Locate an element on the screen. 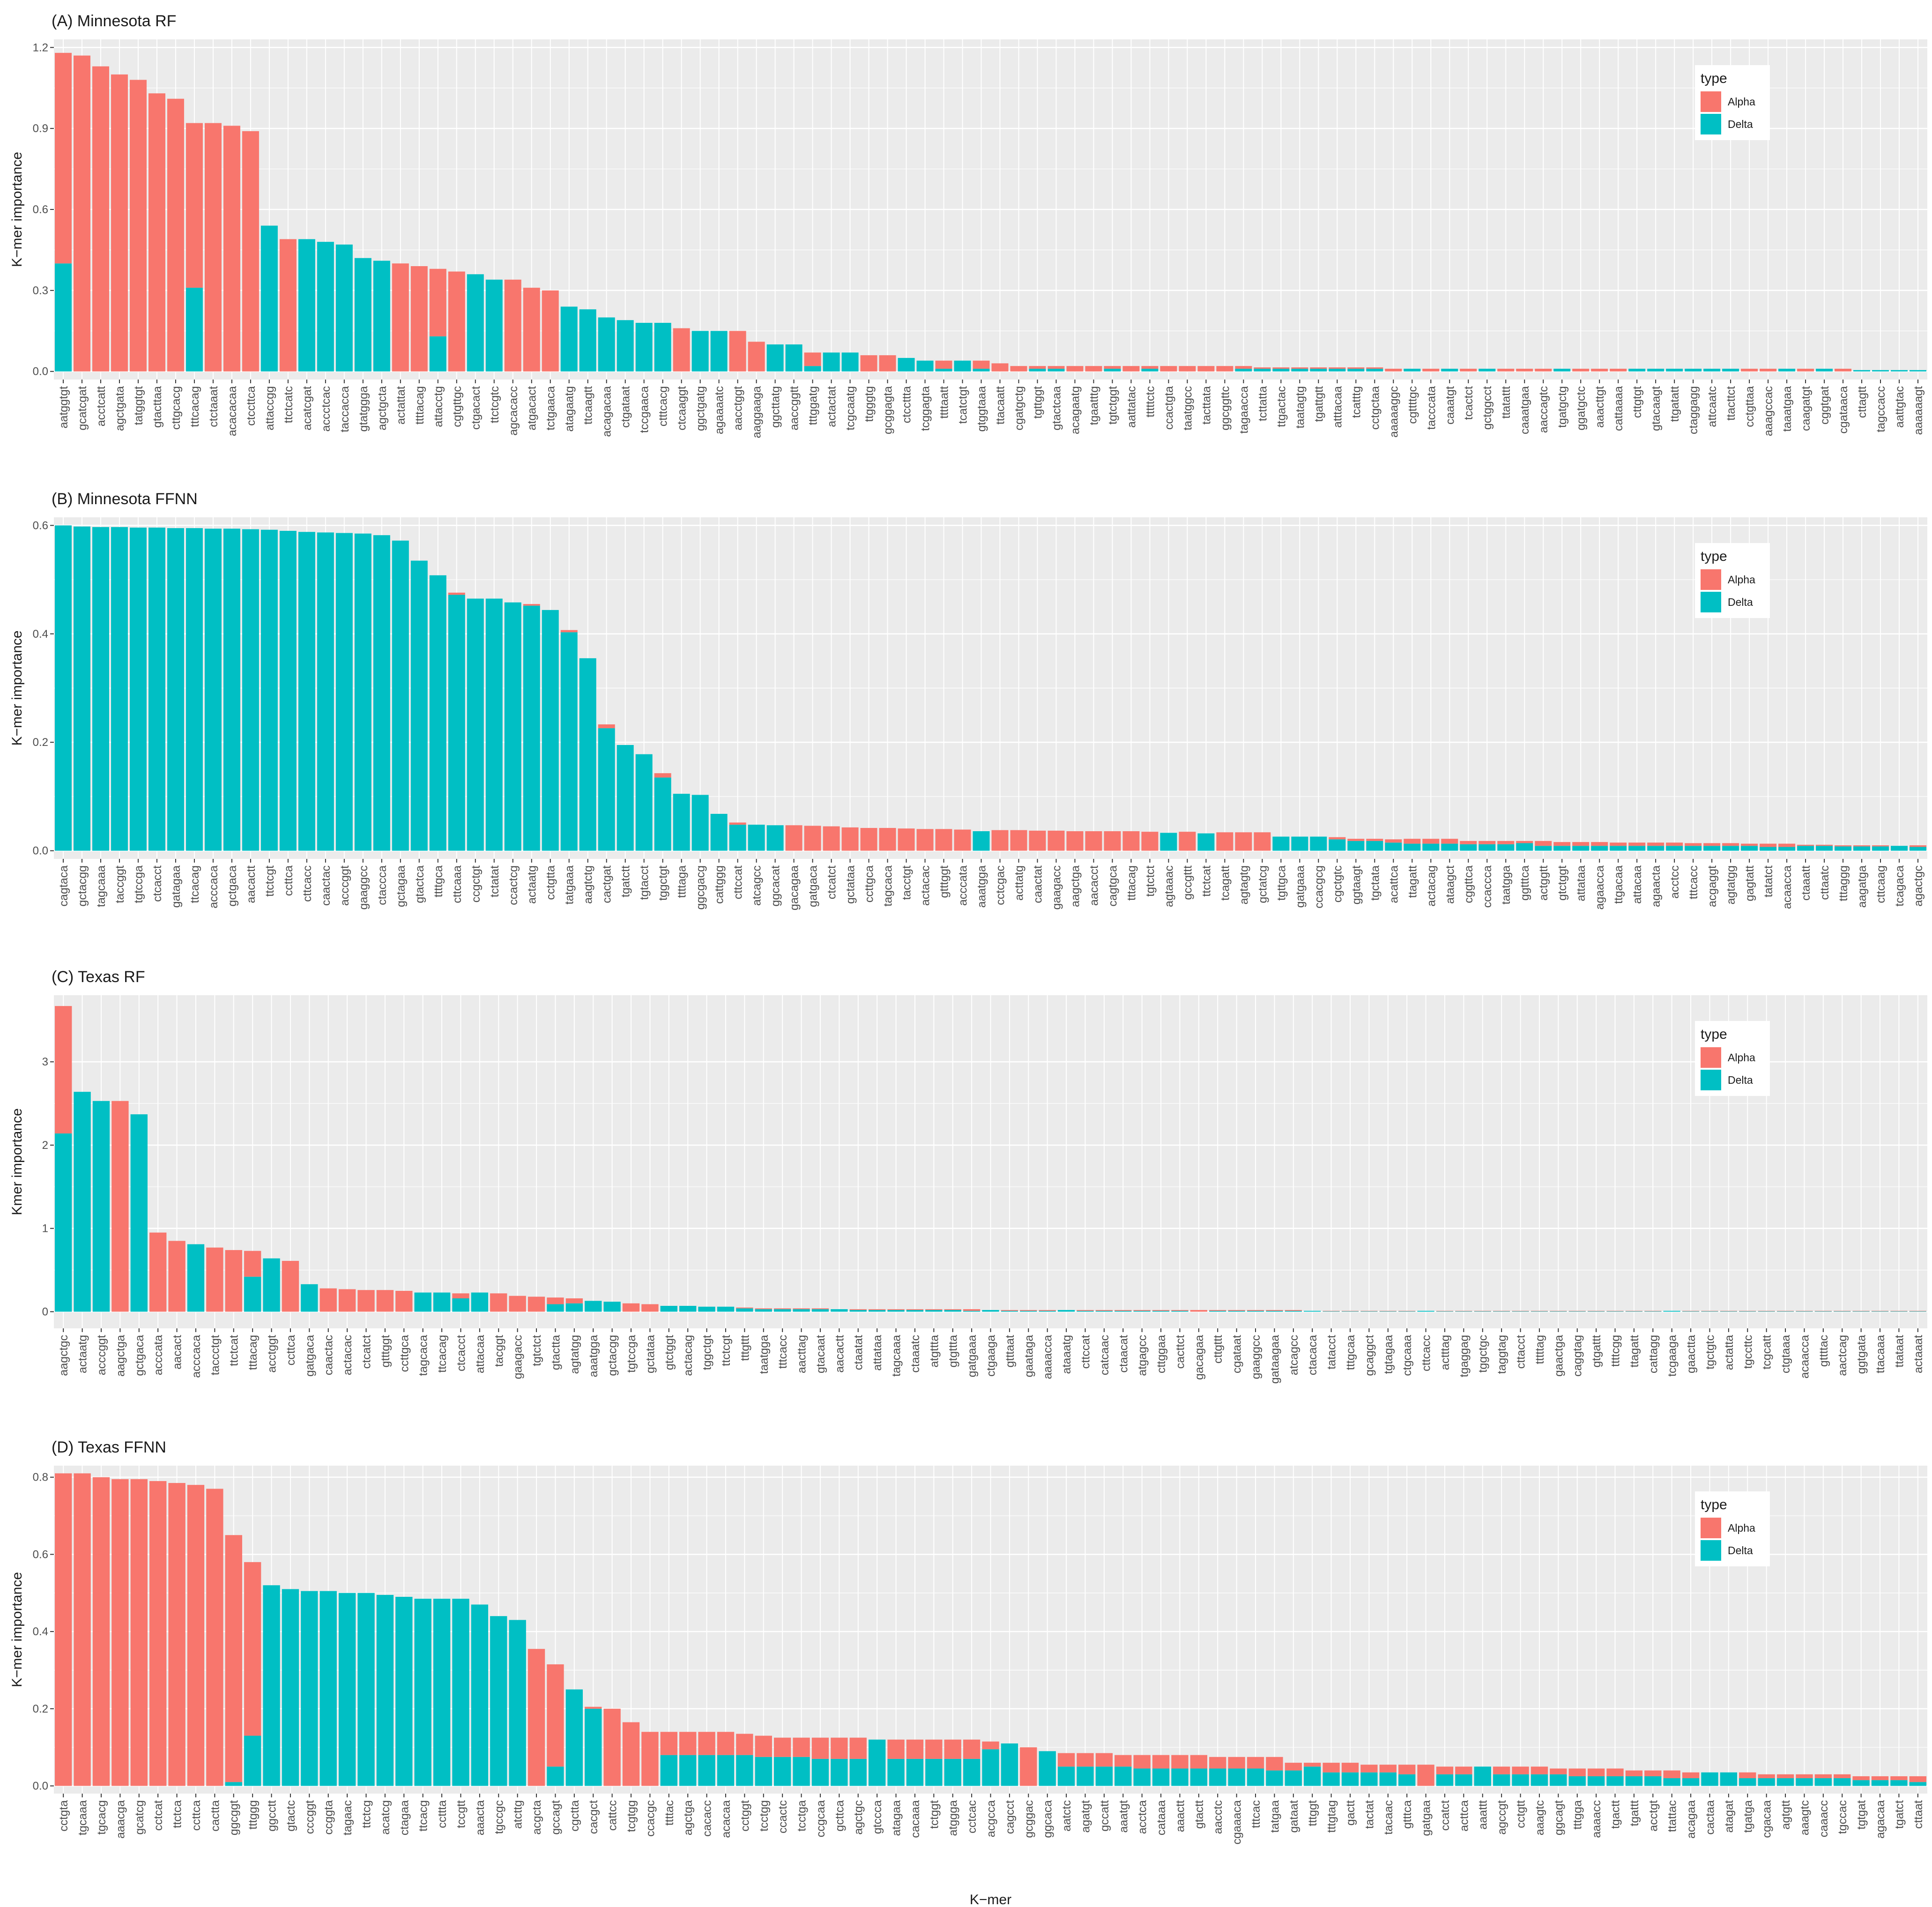 Image resolution: width=1932 pixels, height=1907 pixels. x-tick-label: aacctggt is located at coordinates (739, 408).